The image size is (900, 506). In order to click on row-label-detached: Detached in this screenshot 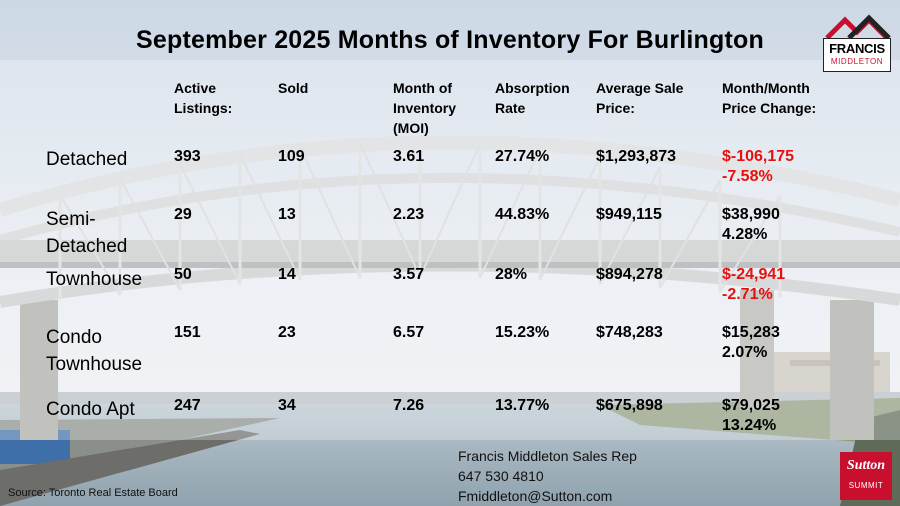, I will do `click(87, 159)`.